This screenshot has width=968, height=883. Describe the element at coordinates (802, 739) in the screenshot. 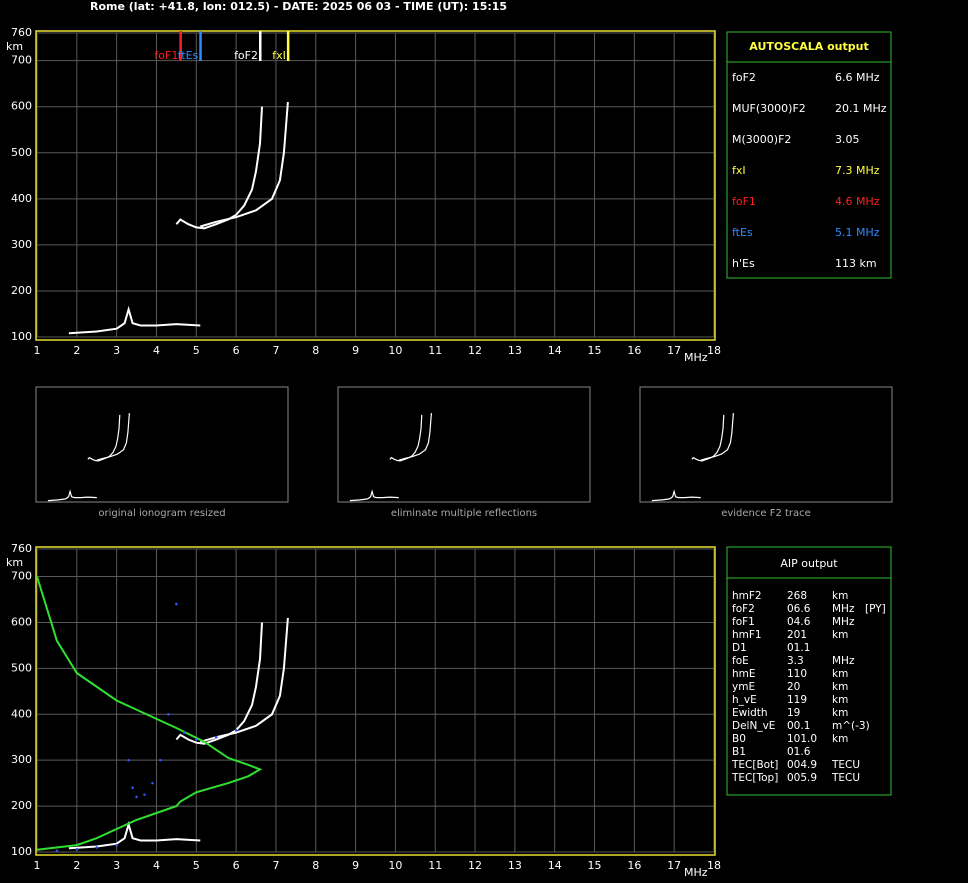

I see `aip-cell: 101.0` at that location.